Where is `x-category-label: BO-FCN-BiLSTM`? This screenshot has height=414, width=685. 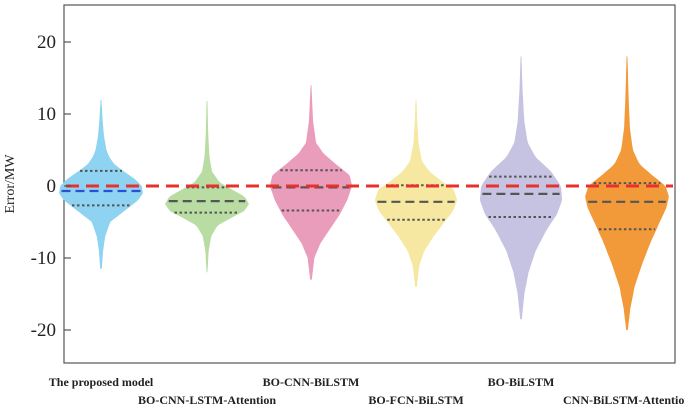
x-category-label: BO-FCN-BiLSTM is located at coordinates (415, 400).